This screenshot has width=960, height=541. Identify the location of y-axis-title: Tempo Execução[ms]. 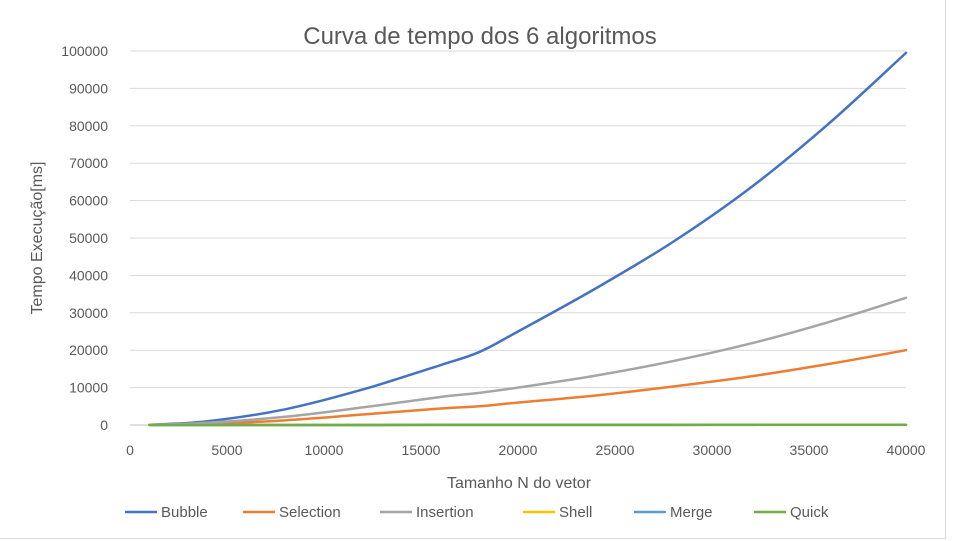
(37, 238).